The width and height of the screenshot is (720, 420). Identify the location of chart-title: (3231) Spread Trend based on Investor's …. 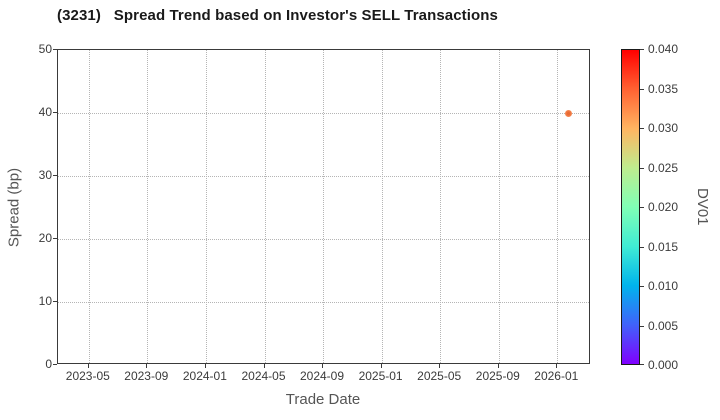
(277, 15).